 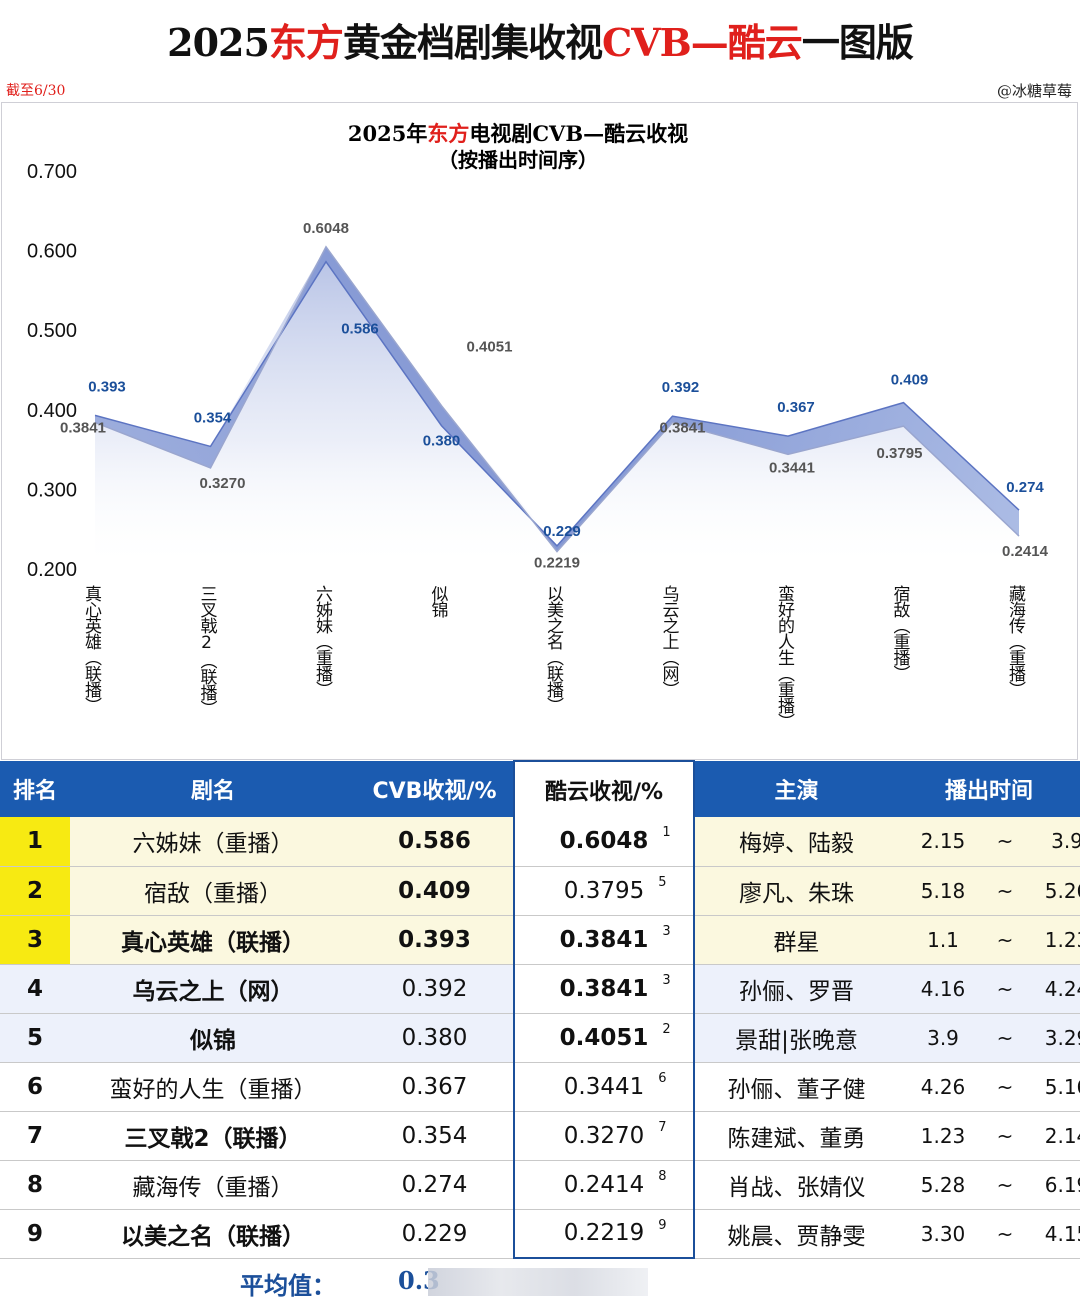 What do you see at coordinates (795, 842) in the screenshot?
I see `actors-cell: 梅婷、陆毅` at bounding box center [795, 842].